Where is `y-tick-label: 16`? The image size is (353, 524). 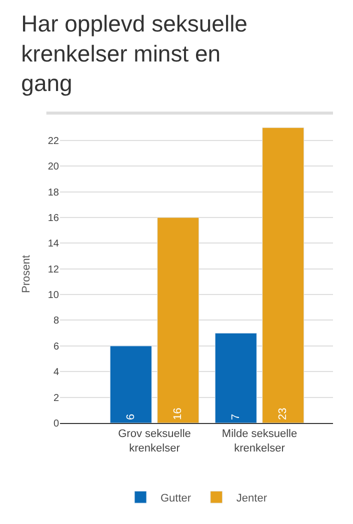
y-tick-label: 16 is located at coordinates (54, 218).